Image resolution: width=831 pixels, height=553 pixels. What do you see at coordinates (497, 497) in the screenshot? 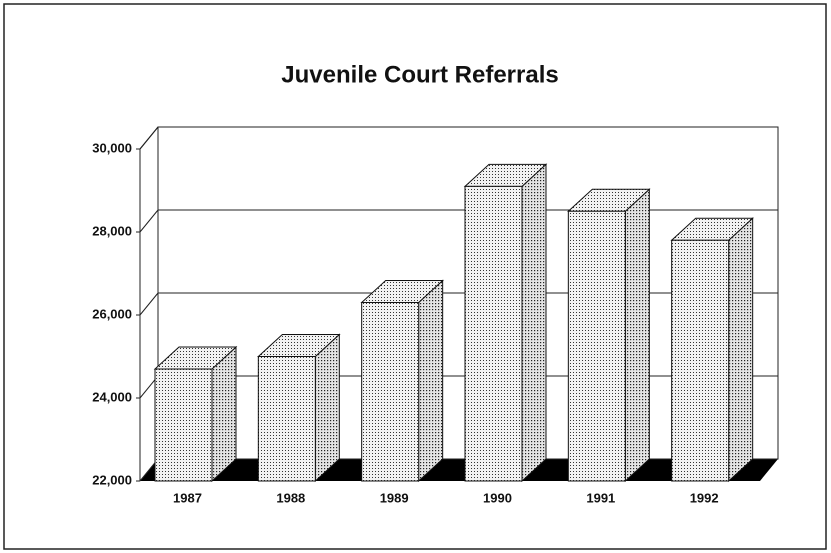
I see `x-tick-label: 1990` at bounding box center [497, 497].